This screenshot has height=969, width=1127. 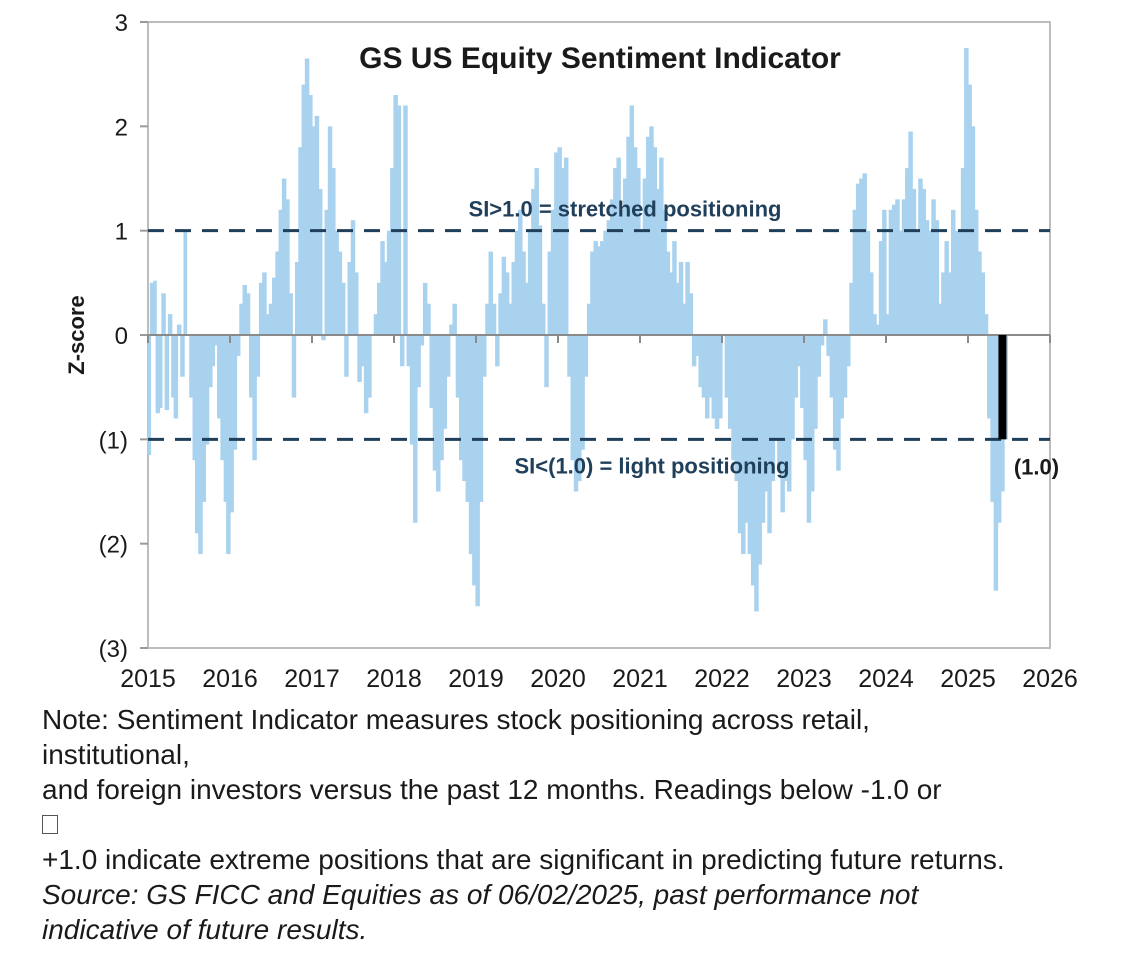 I want to click on stretched-label: SI>1.0 = stretched positioning, so click(x=625, y=209).